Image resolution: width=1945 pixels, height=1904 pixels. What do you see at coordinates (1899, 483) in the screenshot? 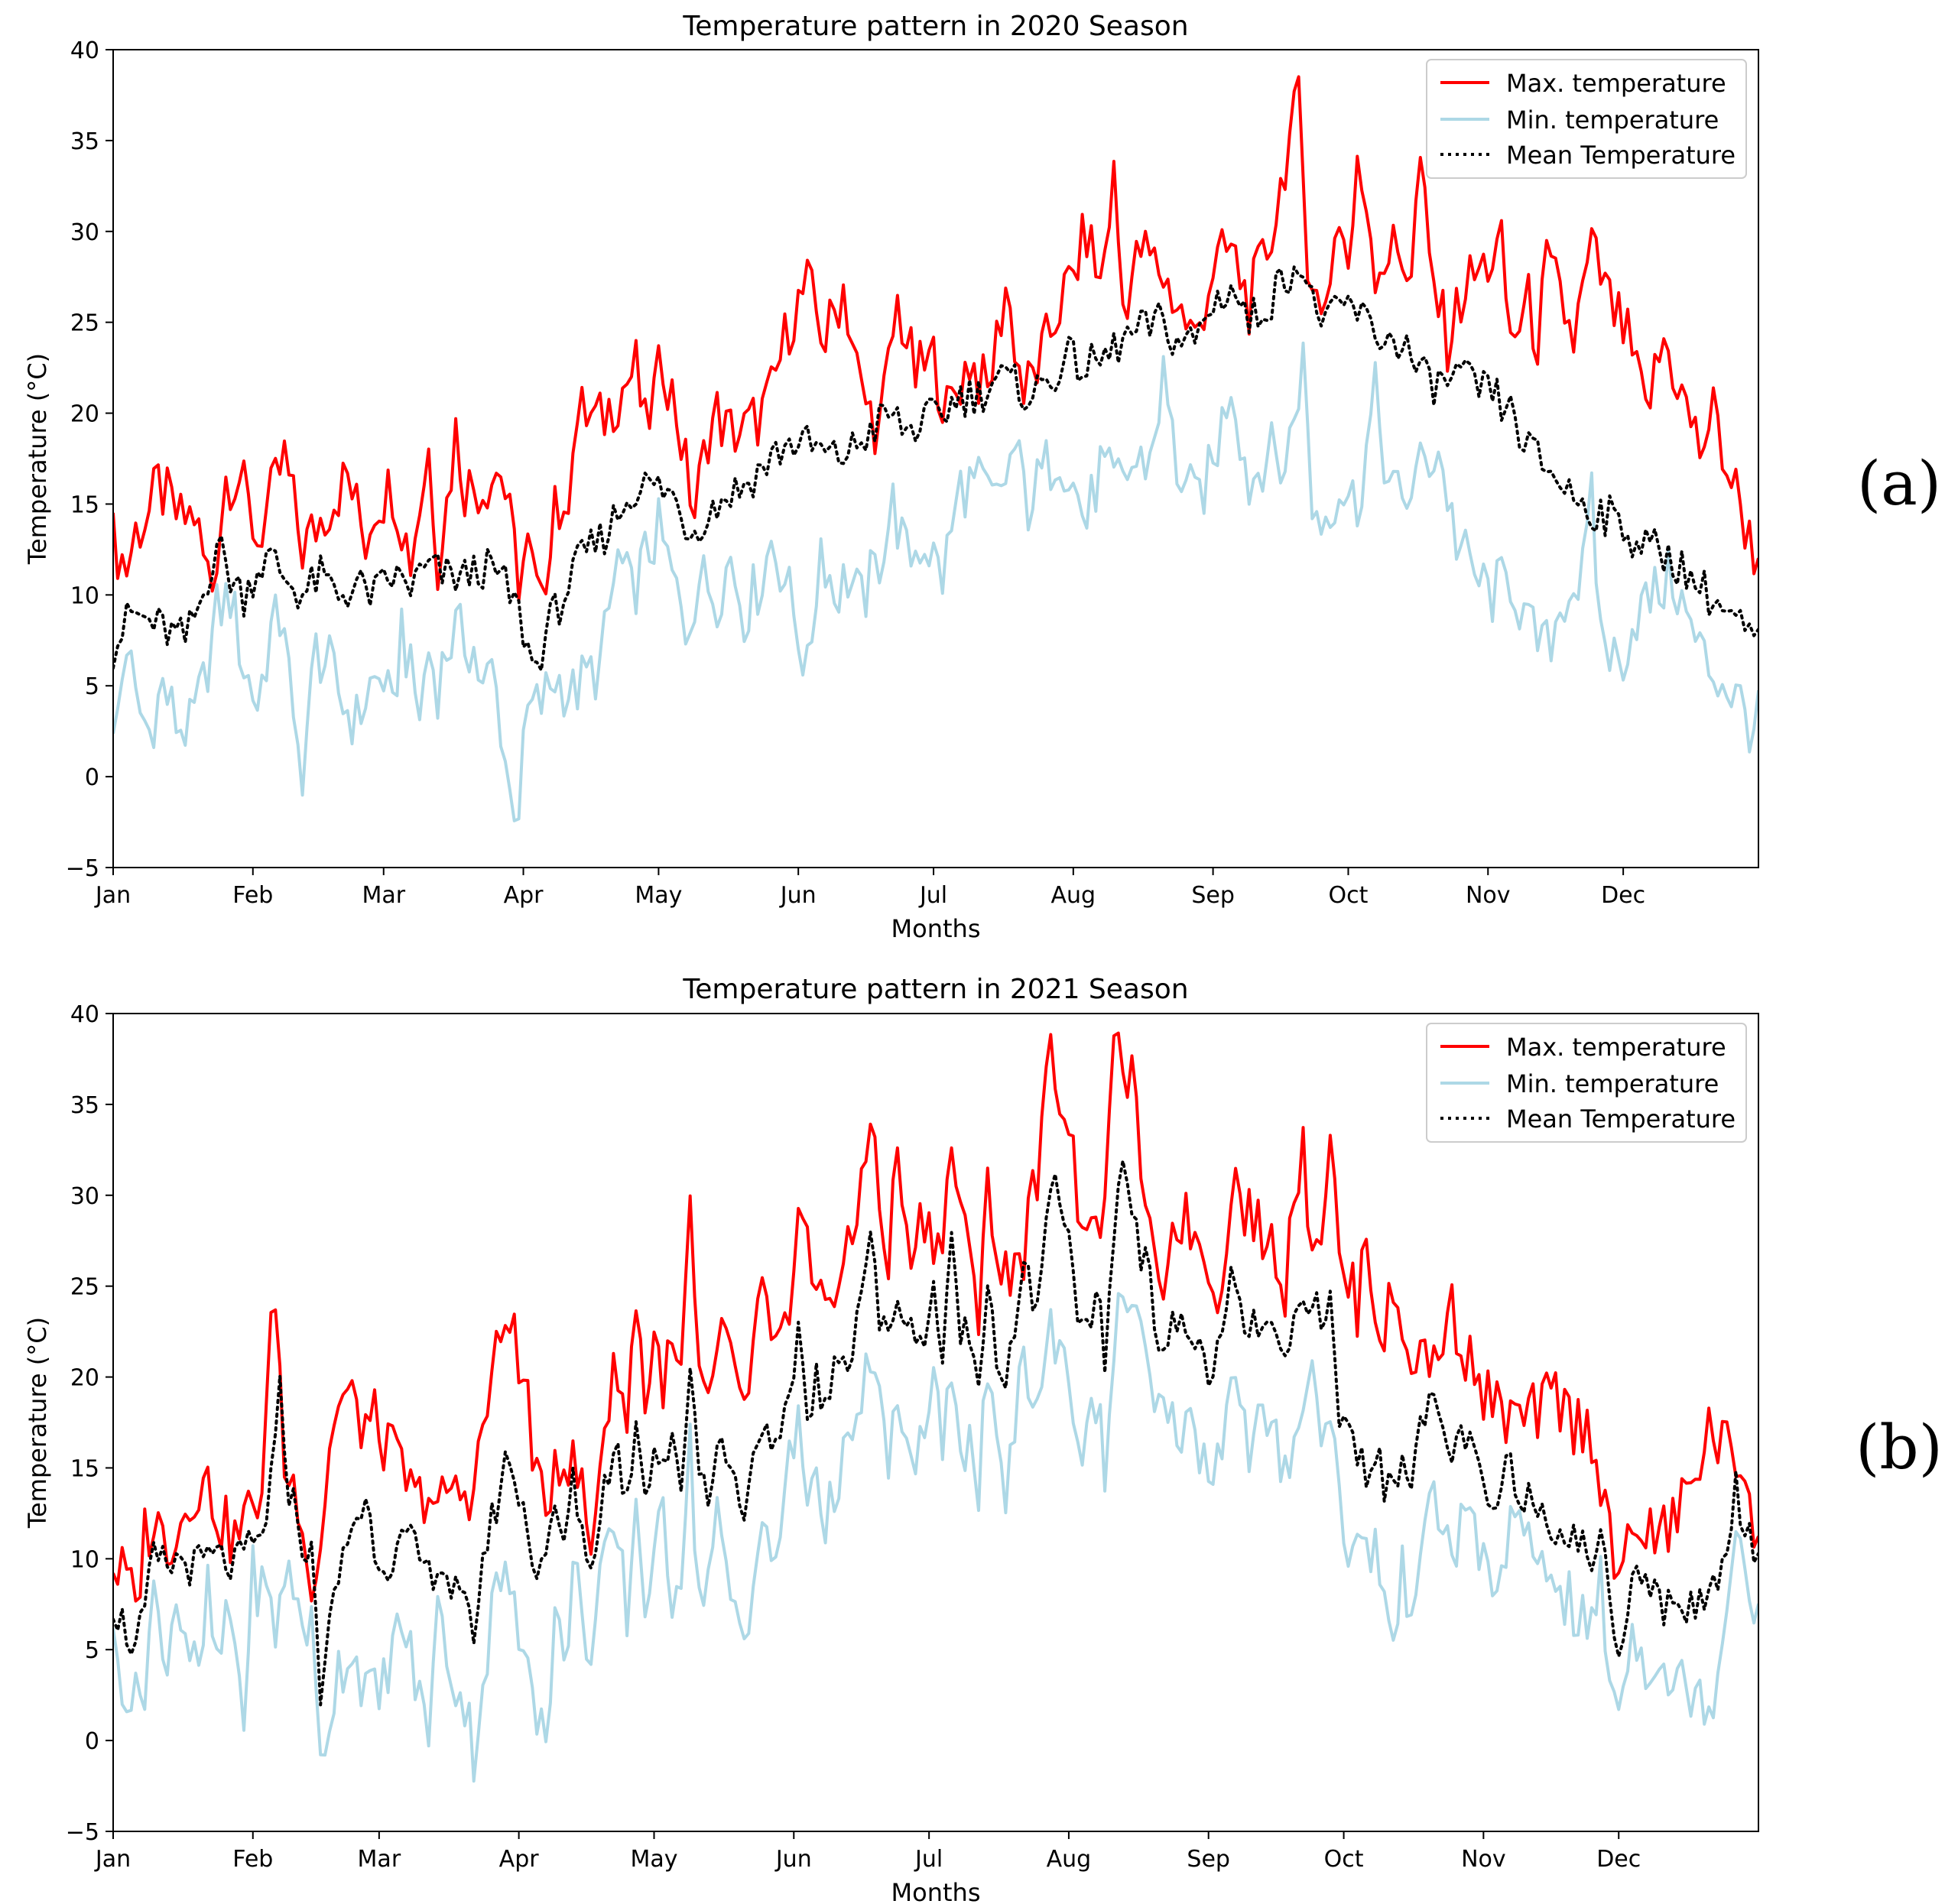
I see `panel-label-a: (a)` at bounding box center [1899, 483].